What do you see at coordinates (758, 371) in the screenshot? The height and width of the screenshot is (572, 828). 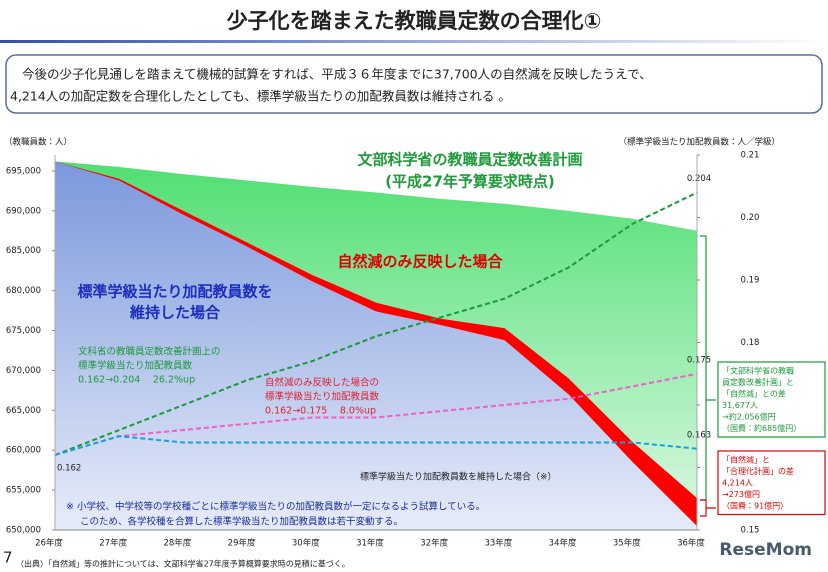 I see `callout-line: 「文部科学省の教職` at bounding box center [758, 371].